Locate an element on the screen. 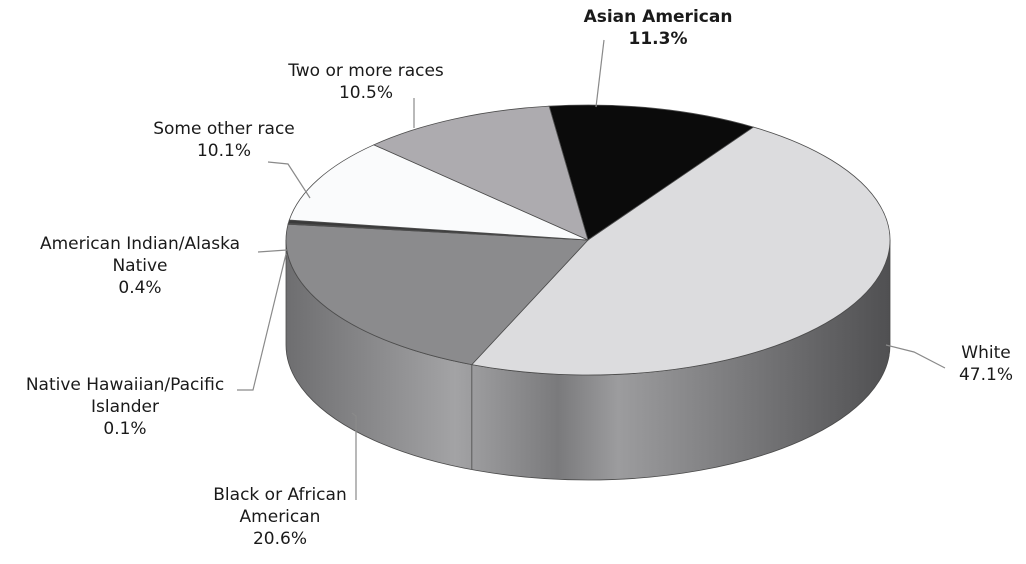  slice-label-5: American Indian/Alaska Native 0.4% is located at coordinates (140, 266).